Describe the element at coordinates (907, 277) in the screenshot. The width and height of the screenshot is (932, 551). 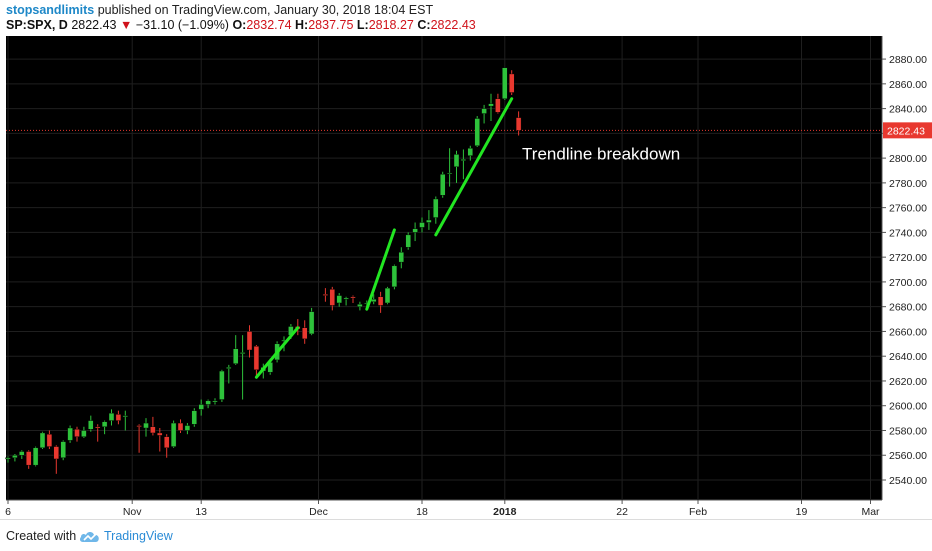
I see `price-axis` at that location.